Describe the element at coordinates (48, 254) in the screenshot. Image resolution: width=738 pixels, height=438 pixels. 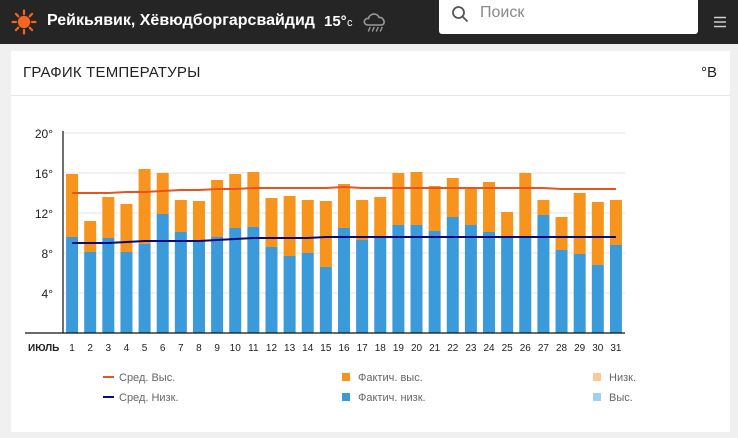
I see `y-tick-label: 8°` at that location.